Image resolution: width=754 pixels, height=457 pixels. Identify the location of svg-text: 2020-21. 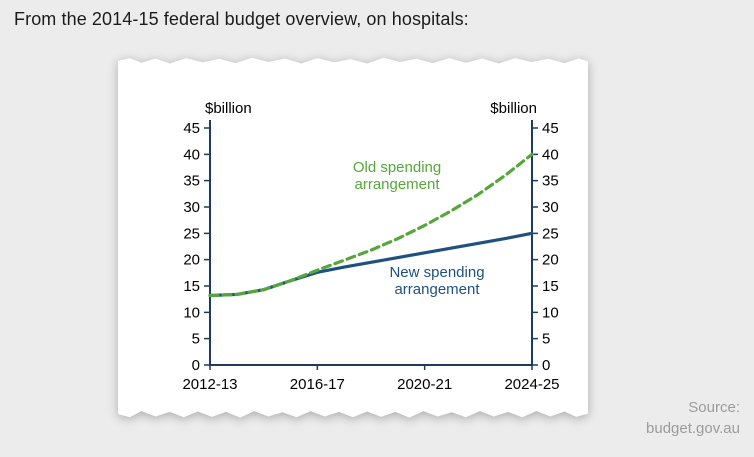
(424, 384).